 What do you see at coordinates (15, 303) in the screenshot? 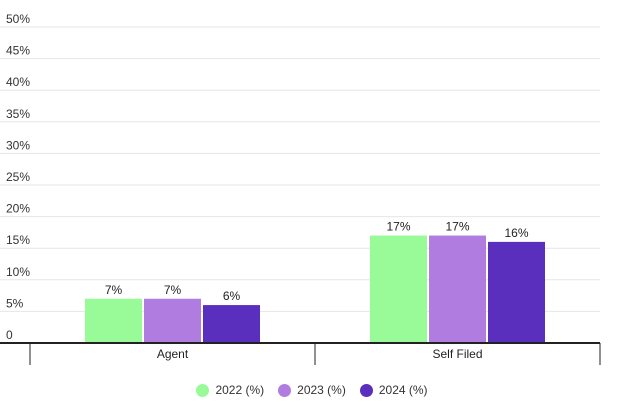
I see `y-tick-label: 5%` at bounding box center [15, 303].